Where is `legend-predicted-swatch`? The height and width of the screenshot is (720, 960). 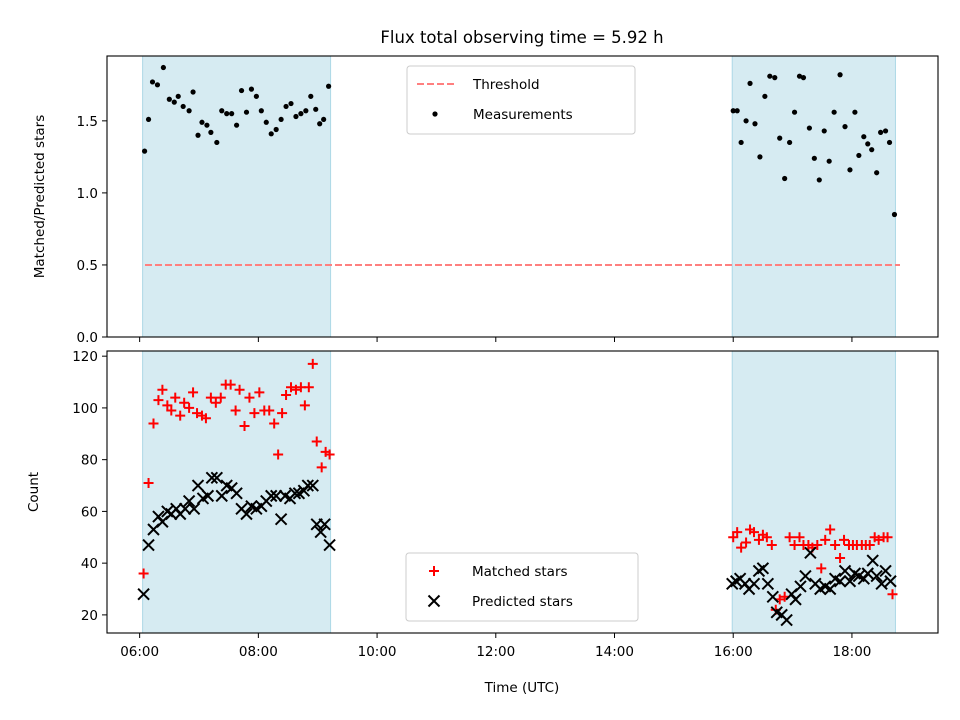
legend-predicted-swatch is located at coordinates (434, 601).